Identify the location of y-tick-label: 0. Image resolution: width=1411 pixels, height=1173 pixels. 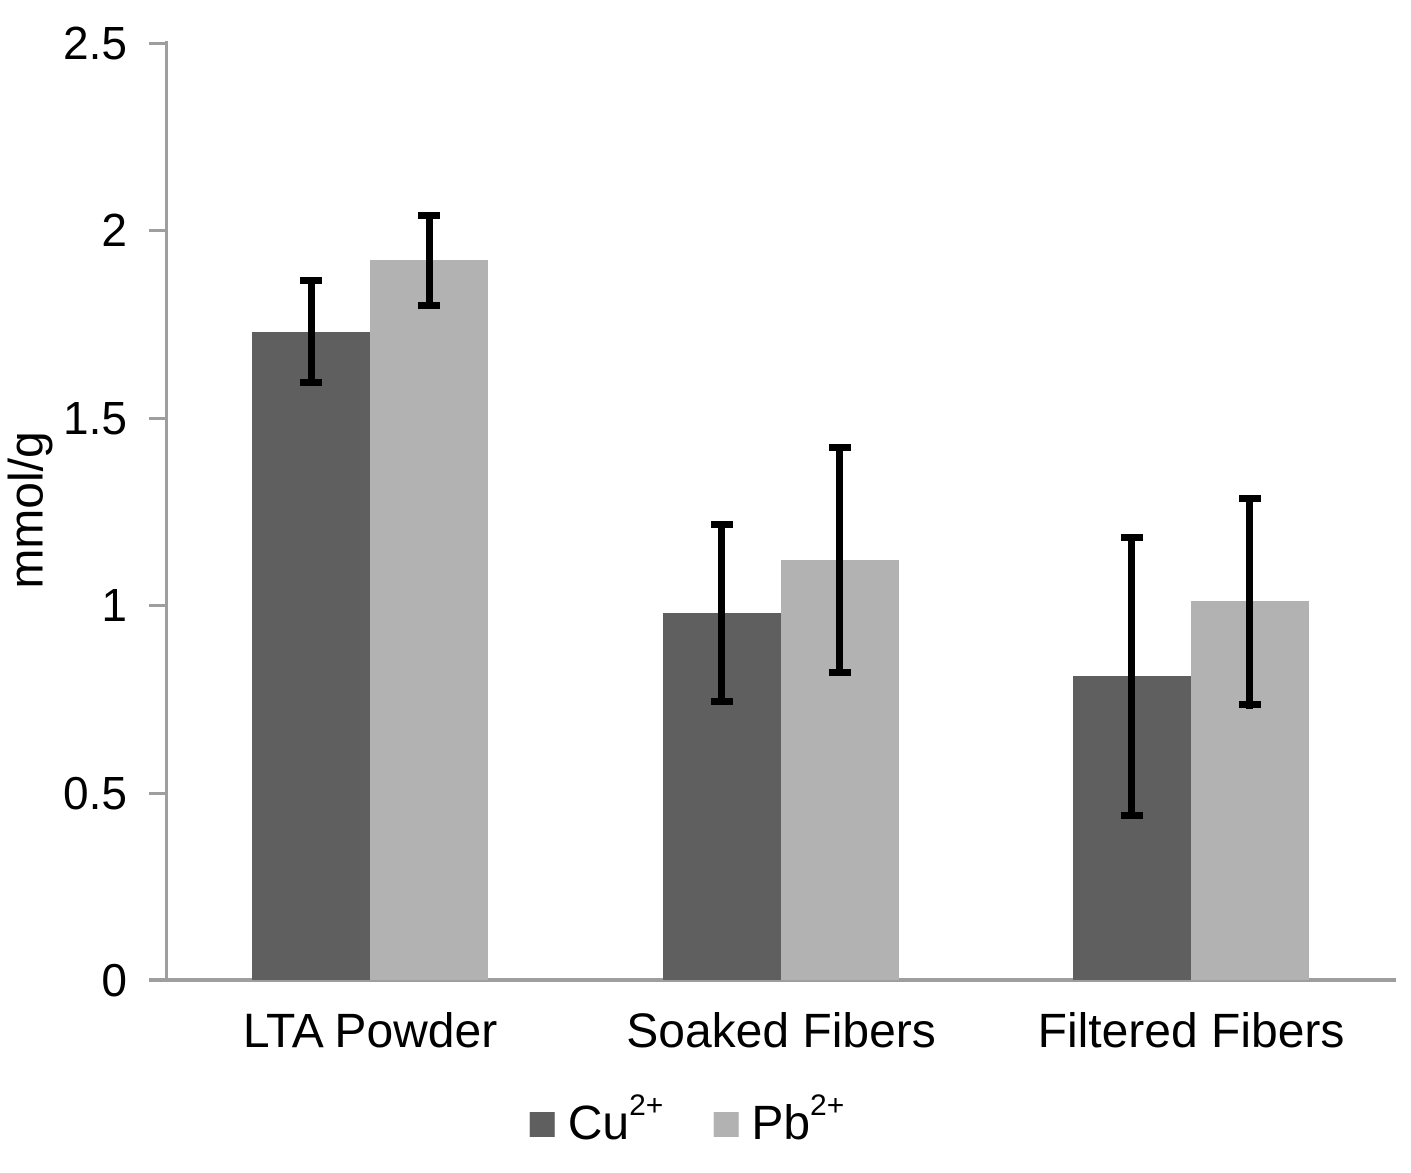
(114, 980).